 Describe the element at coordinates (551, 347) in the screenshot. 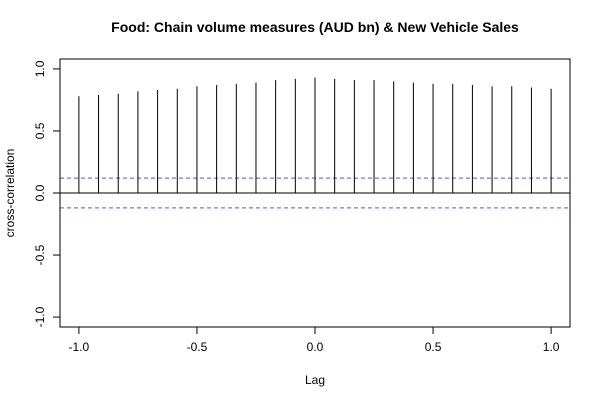

I see `x-tick-label: 1.0` at that location.